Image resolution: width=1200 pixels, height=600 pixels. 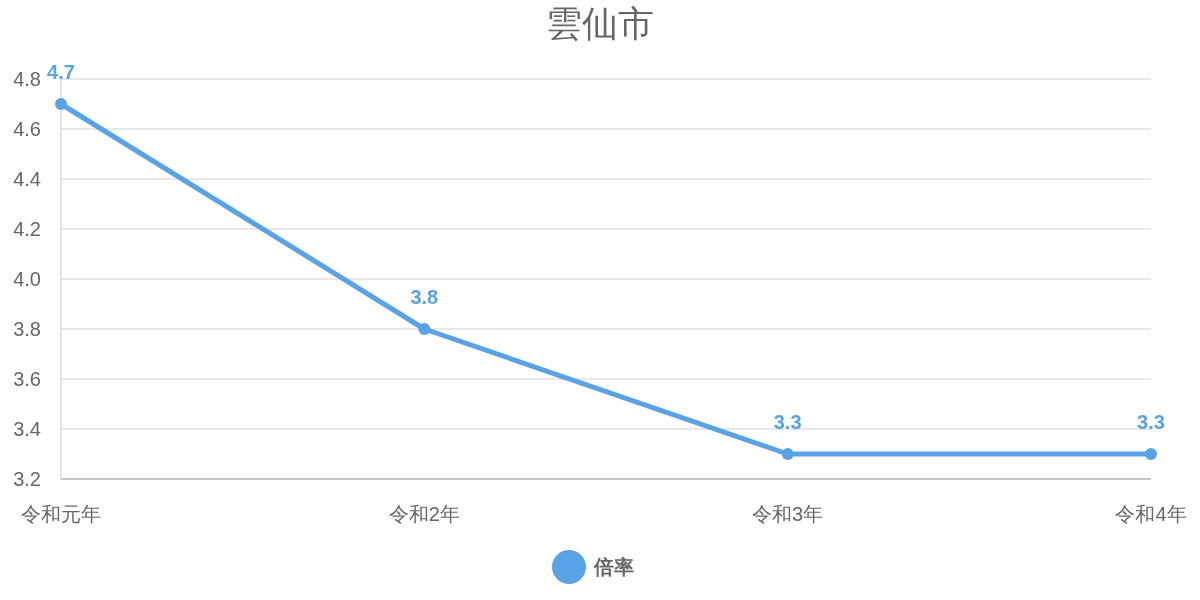 I want to click on text: 3.4, so click(x=27, y=429).